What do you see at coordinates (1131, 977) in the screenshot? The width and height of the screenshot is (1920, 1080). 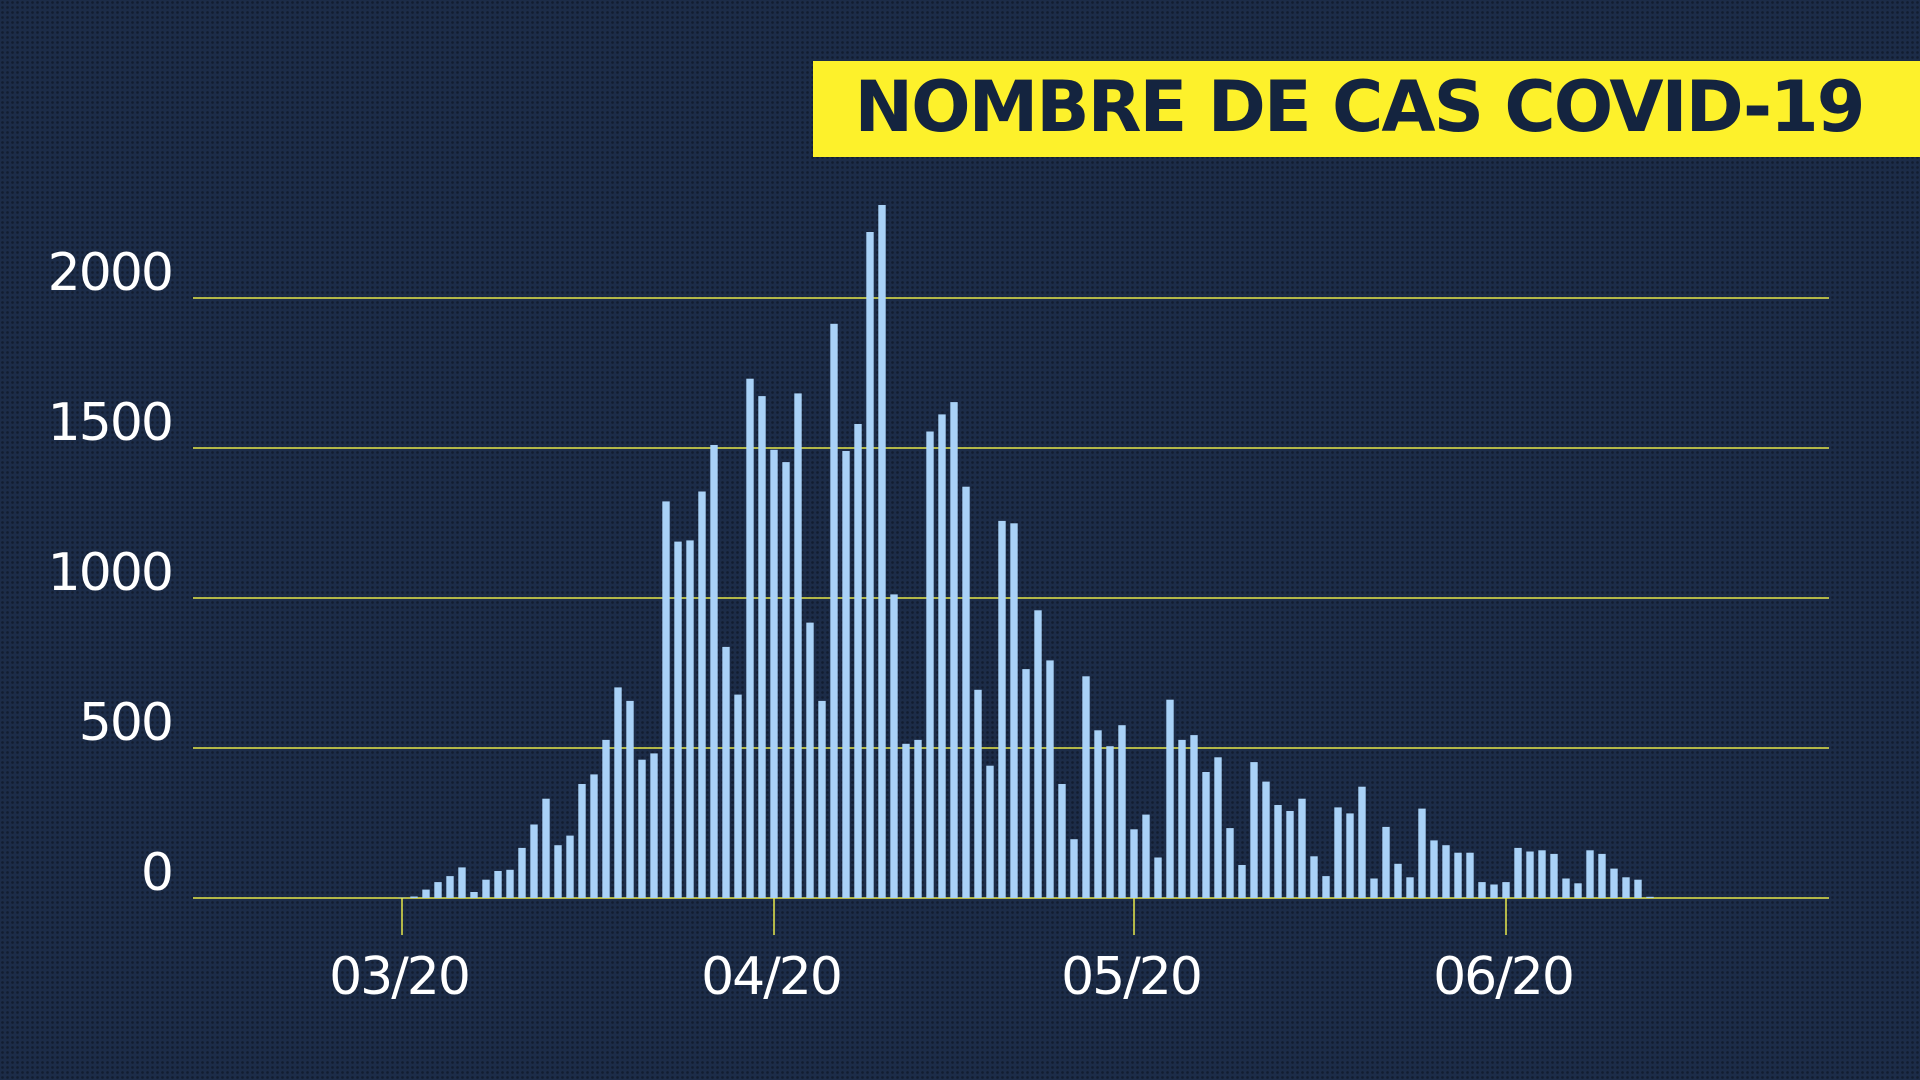 I see `x-tick-label: 05/20` at bounding box center [1131, 977].